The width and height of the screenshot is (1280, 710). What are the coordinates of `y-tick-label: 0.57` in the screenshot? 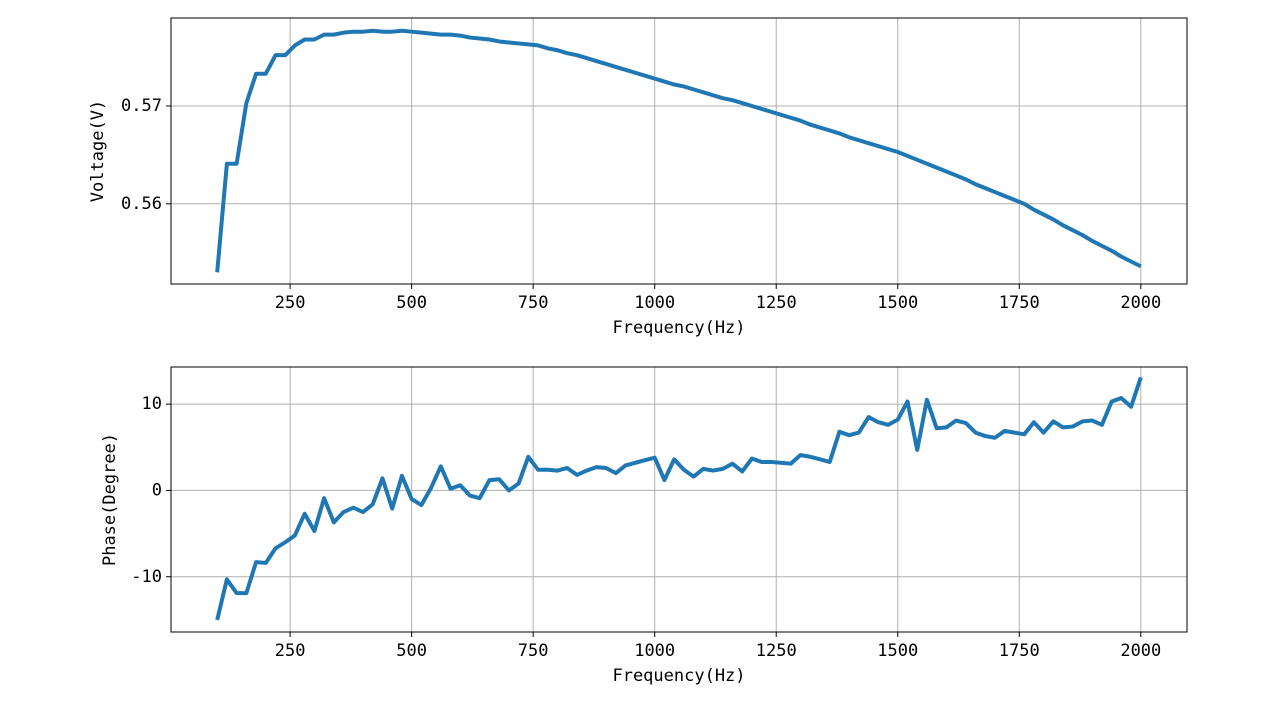 It's located at (141, 106).